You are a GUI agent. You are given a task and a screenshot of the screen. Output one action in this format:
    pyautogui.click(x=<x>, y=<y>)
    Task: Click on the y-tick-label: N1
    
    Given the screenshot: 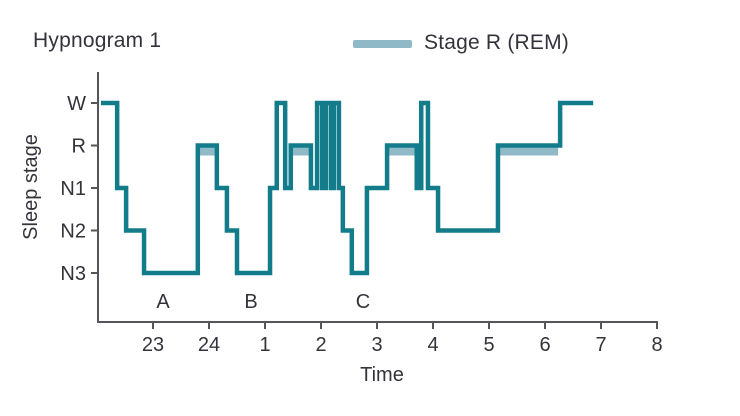 What is the action you would take?
    pyautogui.click(x=73, y=189)
    